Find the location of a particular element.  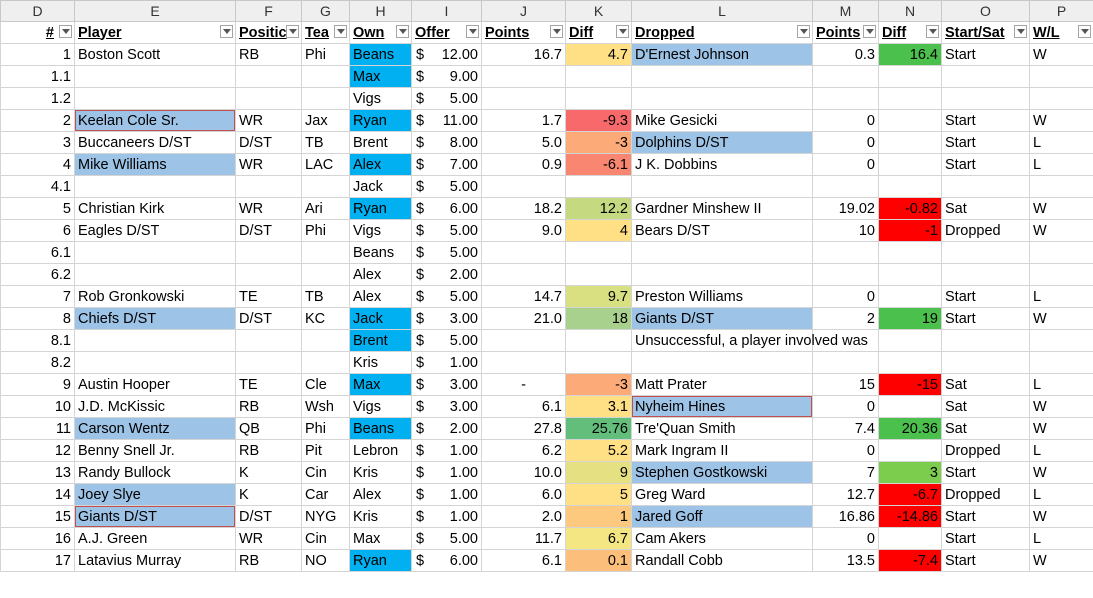

dropped-player-cell: Unsuccessful, a player involved was is located at coordinates (749, 340).